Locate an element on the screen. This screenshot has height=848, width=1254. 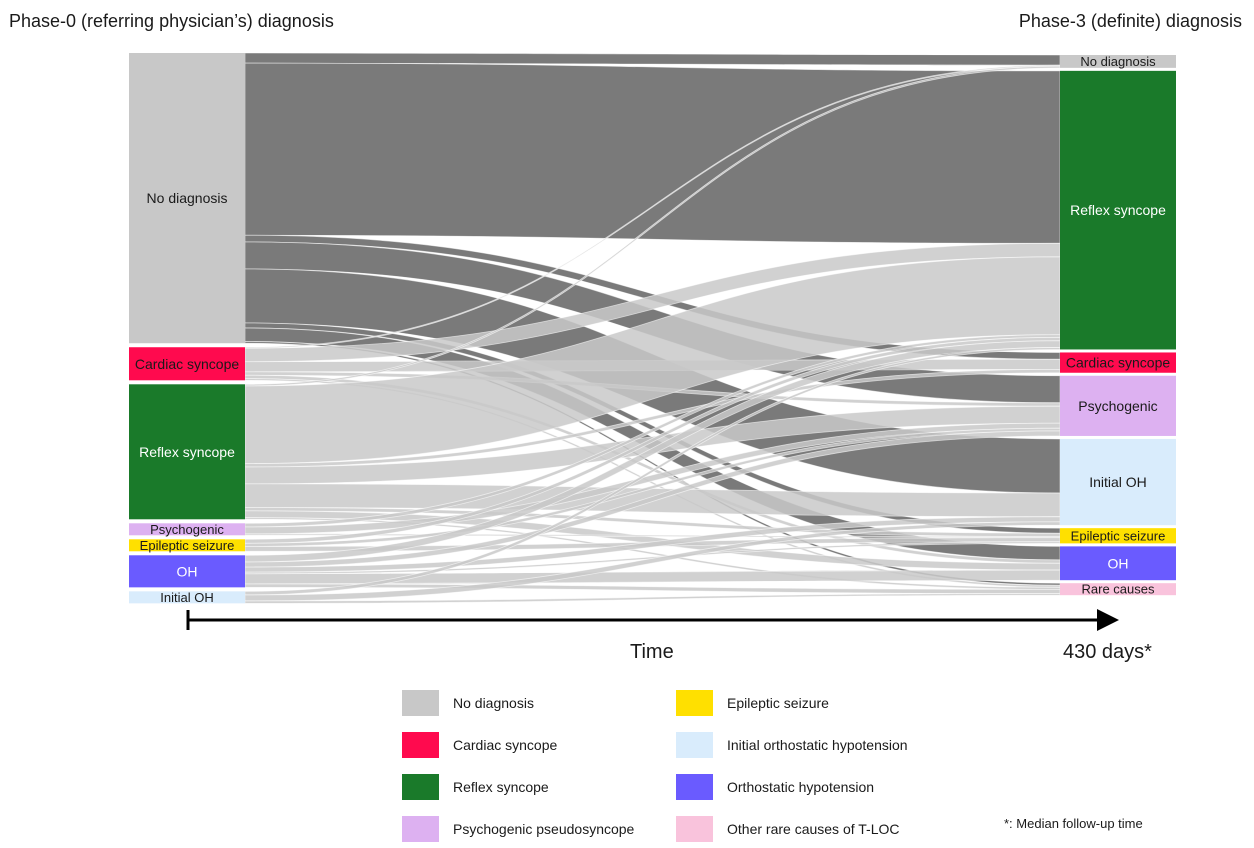
left-node-label: Initial OH is located at coordinates (186, 597).